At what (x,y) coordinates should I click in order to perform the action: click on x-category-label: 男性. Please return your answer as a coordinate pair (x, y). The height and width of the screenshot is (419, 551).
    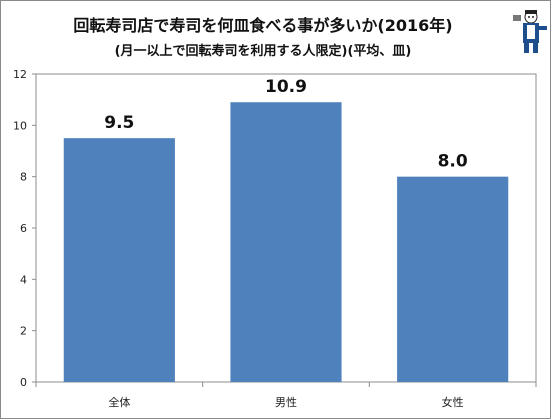
    Looking at the image, I should click on (286, 402).